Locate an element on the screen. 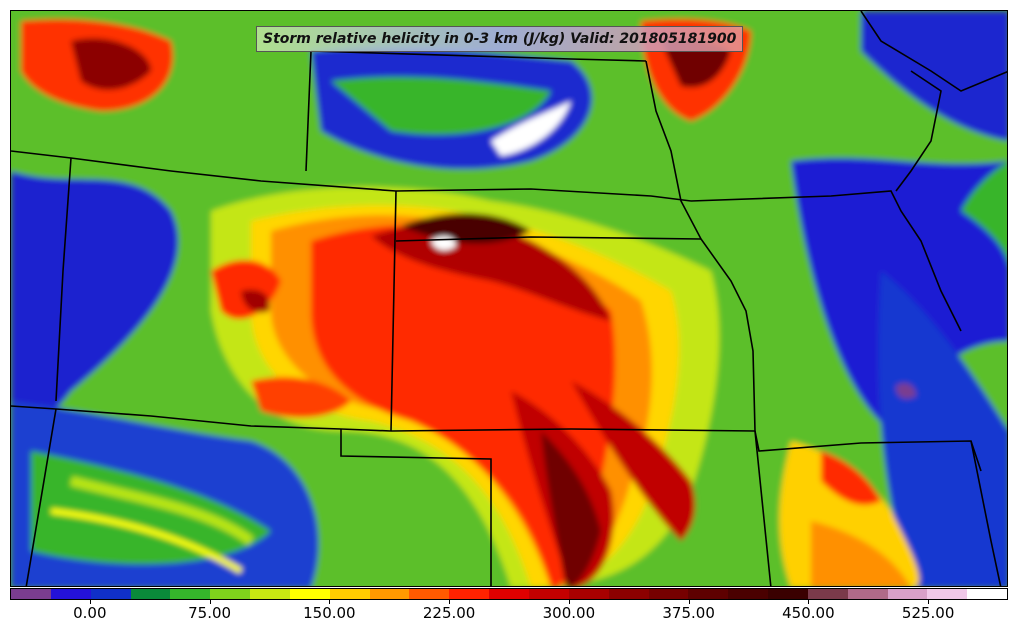 The width and height of the screenshot is (1018, 633). colorbar-tick-label: 150.00 is located at coordinates (329, 613).